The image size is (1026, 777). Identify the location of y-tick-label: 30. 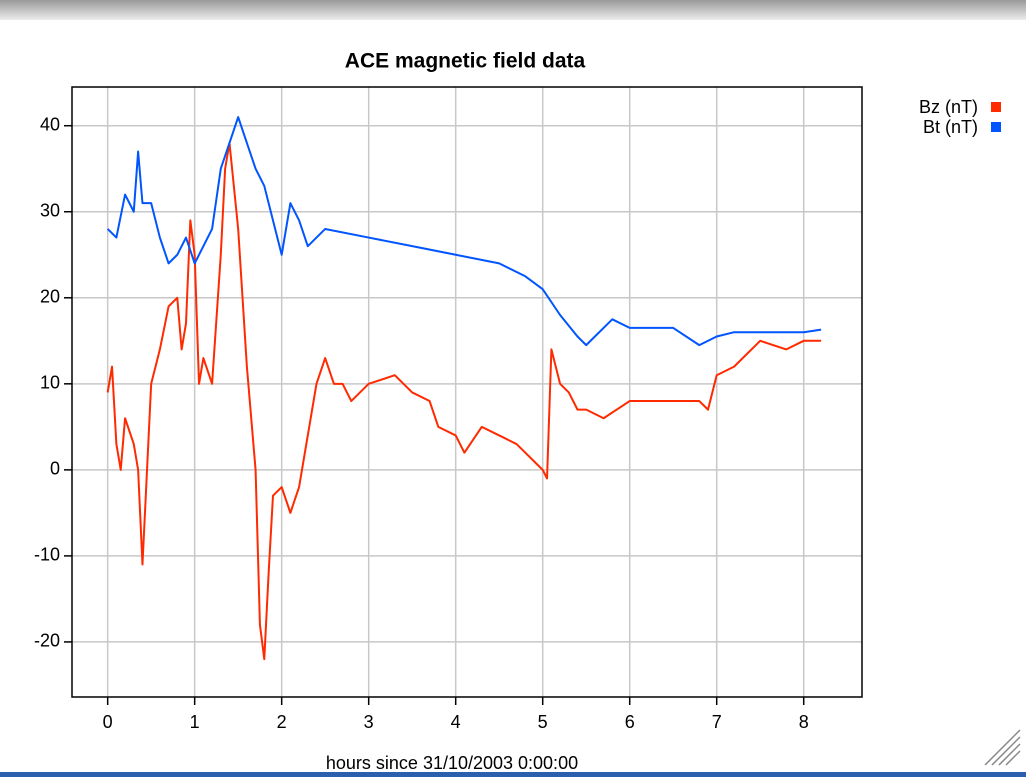
(50, 211).